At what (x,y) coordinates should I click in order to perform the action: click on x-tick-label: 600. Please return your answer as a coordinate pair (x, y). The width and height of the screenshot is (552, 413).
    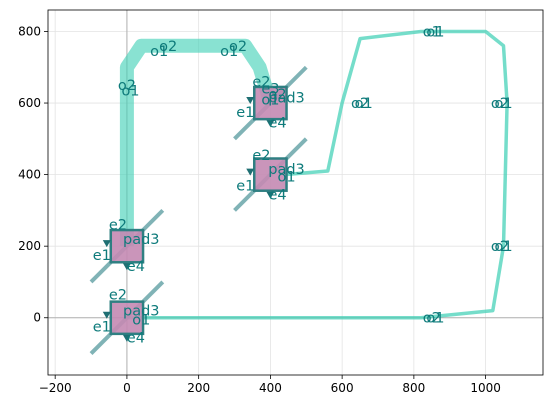
    Looking at the image, I should click on (342, 388).